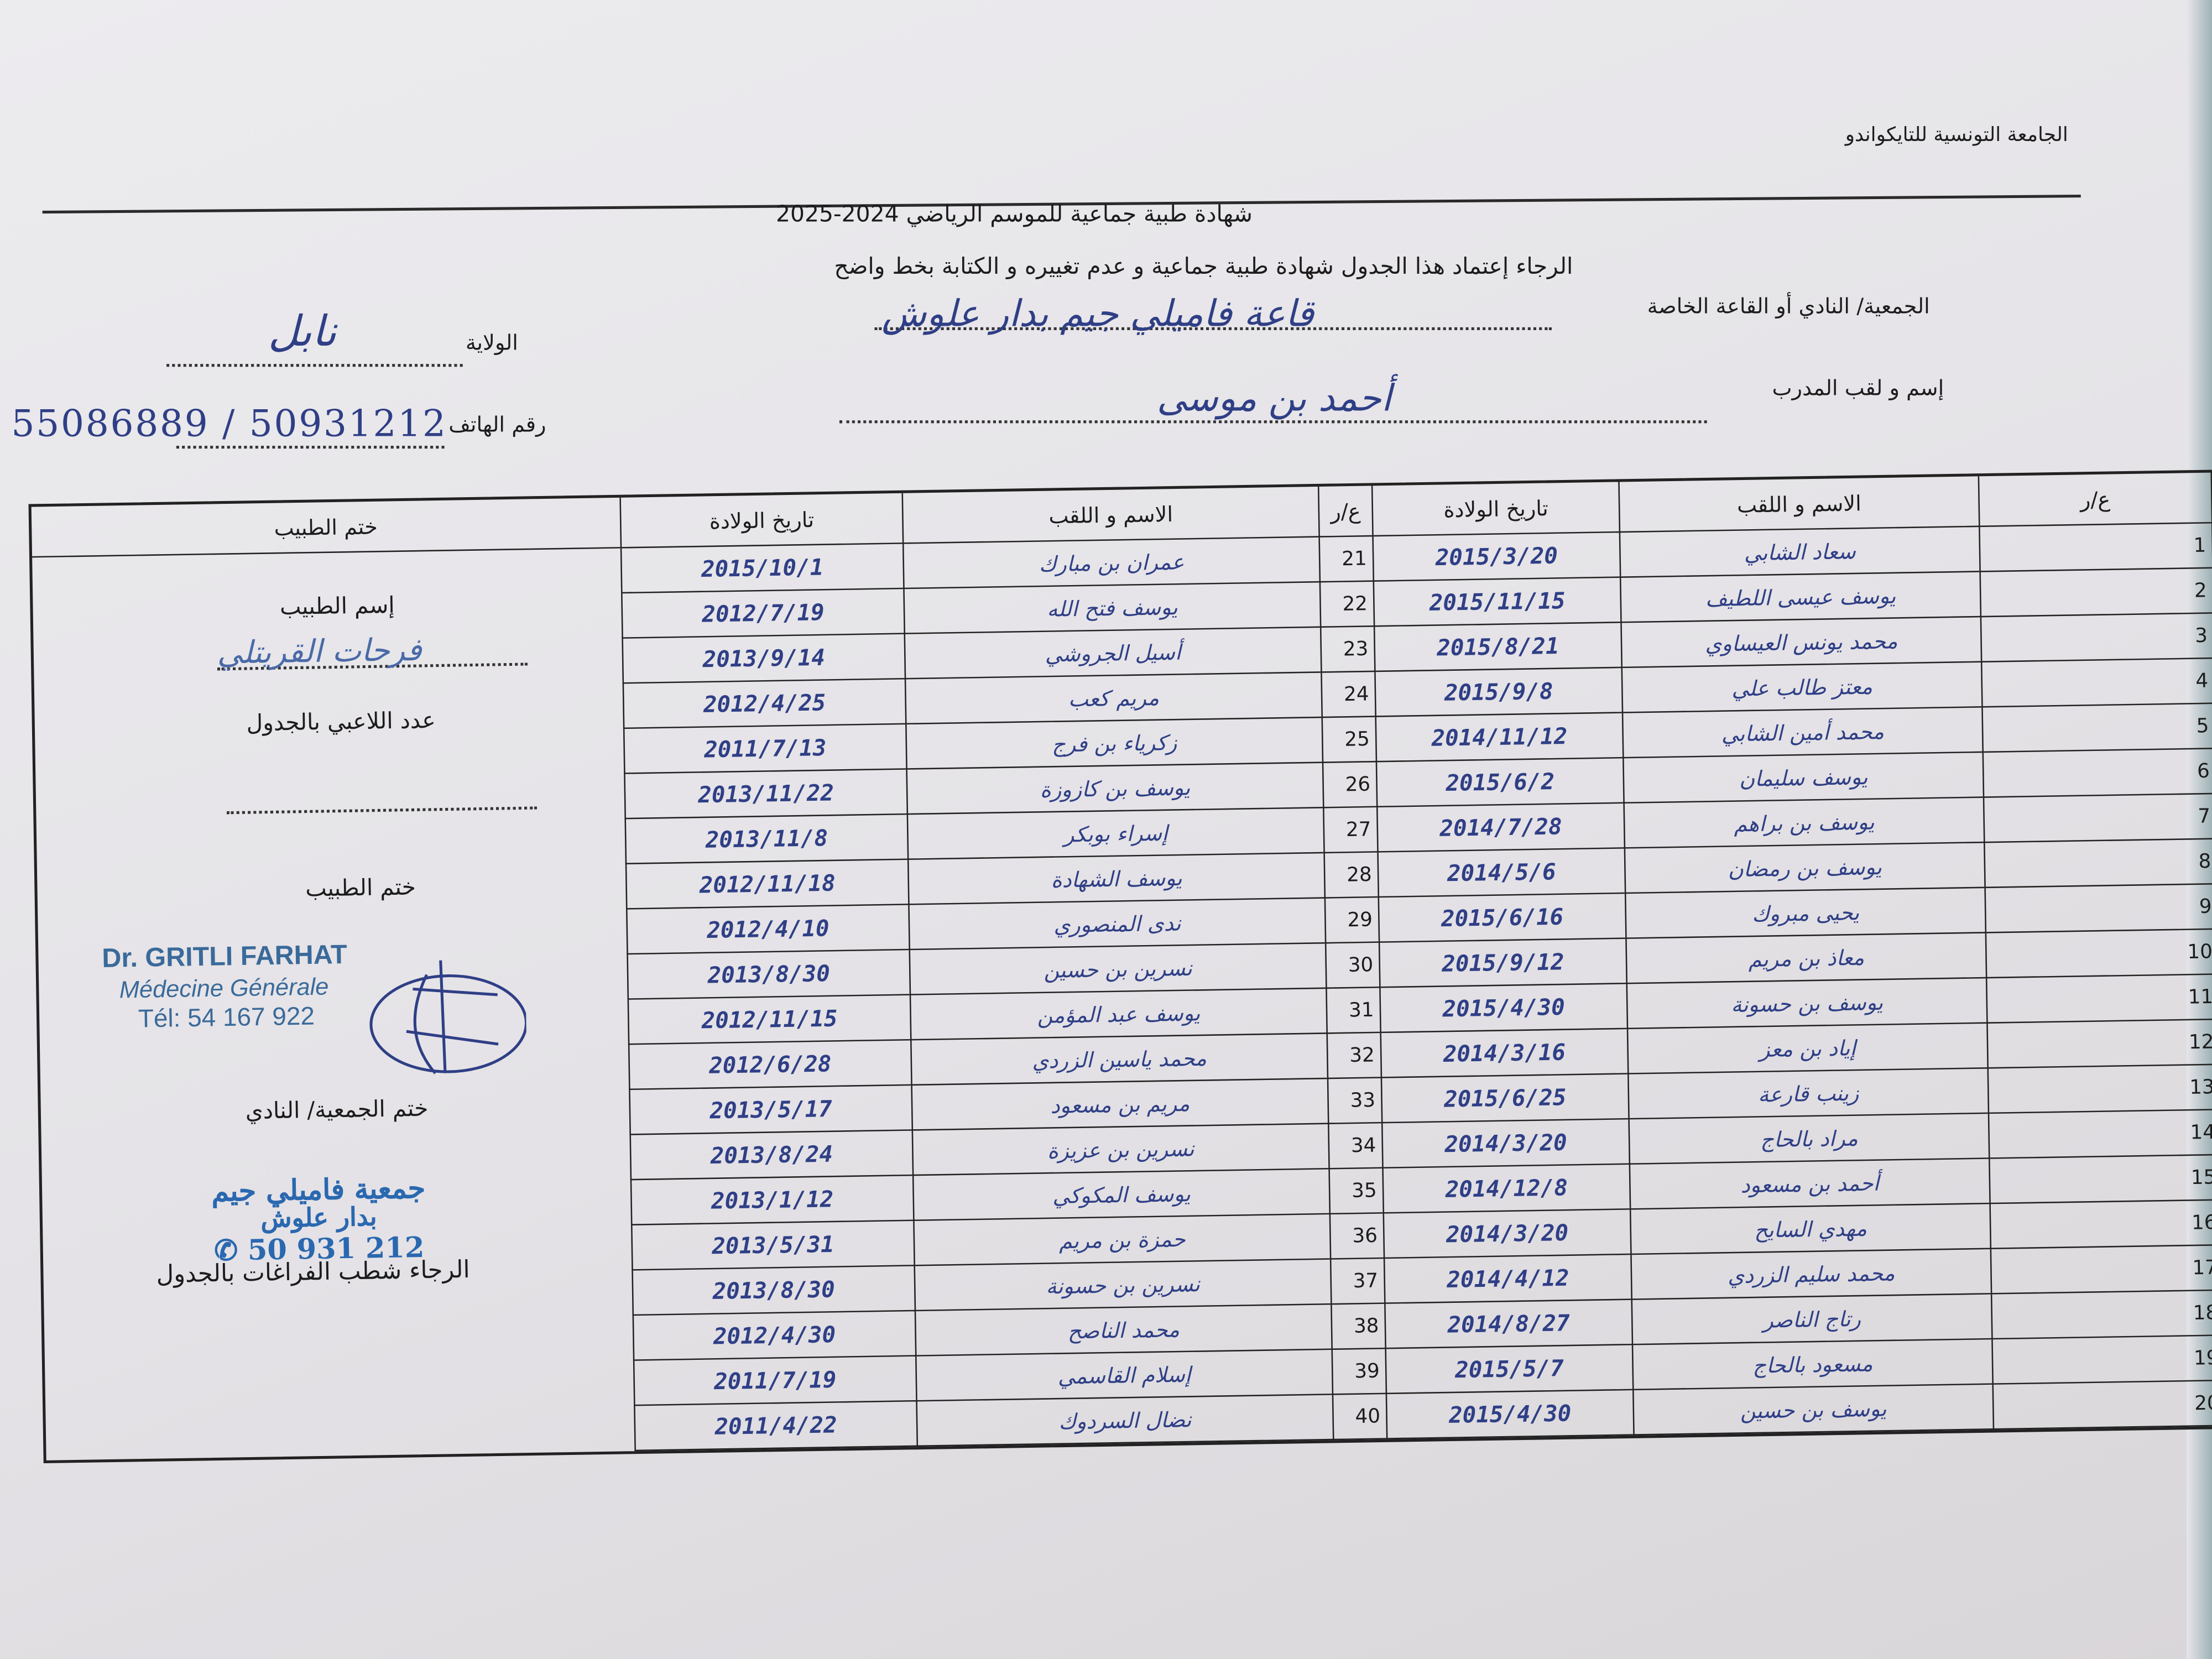 The image size is (2212, 1659). Describe the element at coordinates (224, 989) in the screenshot. I see `doctor-stamp-specialty: Médecine Générale` at that location.